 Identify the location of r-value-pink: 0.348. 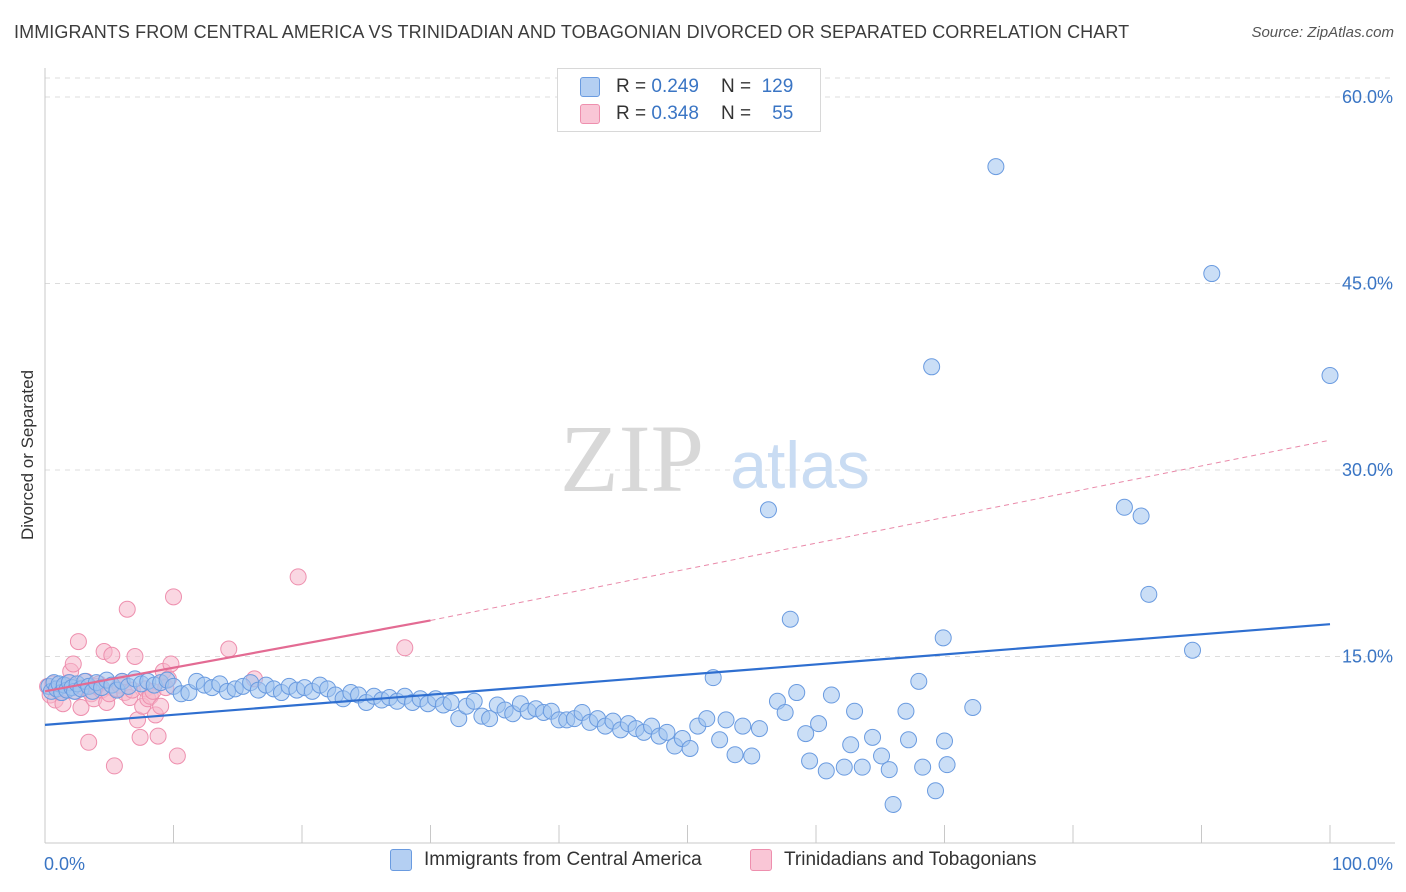
(675, 113).